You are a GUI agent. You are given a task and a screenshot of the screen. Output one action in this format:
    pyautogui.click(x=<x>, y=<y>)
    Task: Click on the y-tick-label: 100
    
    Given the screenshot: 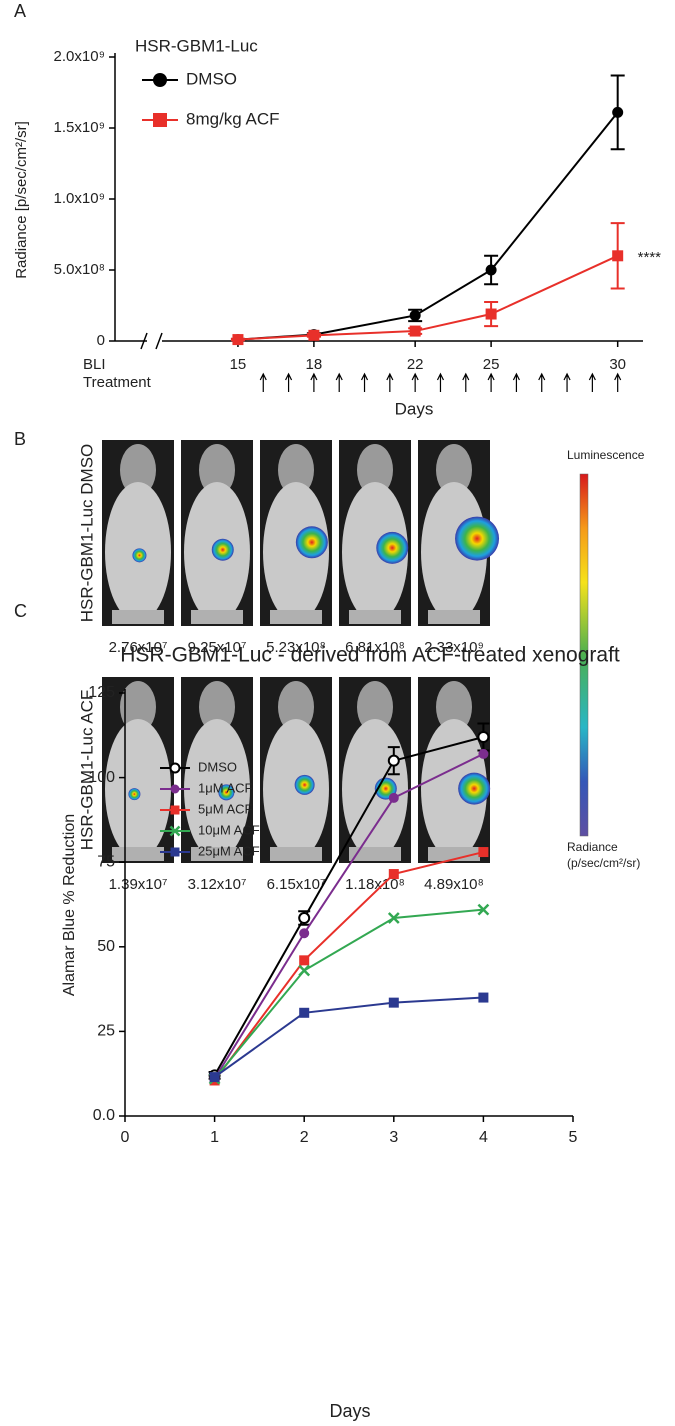 What is the action you would take?
    pyautogui.click(x=101, y=777)
    